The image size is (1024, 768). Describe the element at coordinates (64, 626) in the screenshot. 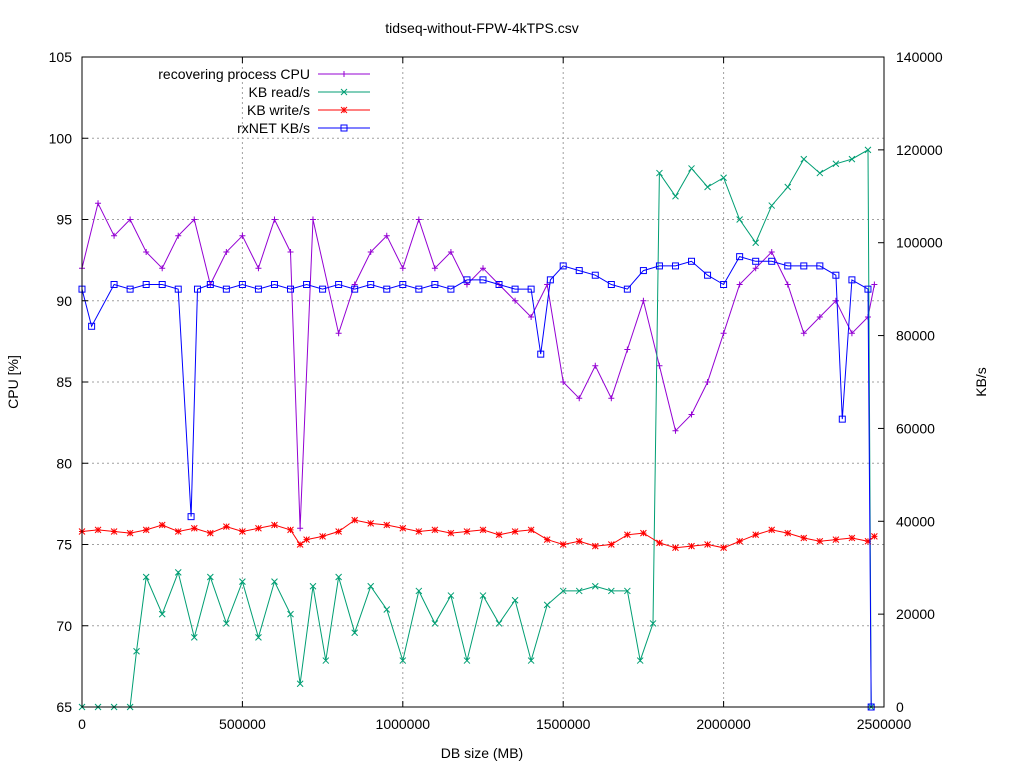

I see `y-tick-label: 70` at that location.